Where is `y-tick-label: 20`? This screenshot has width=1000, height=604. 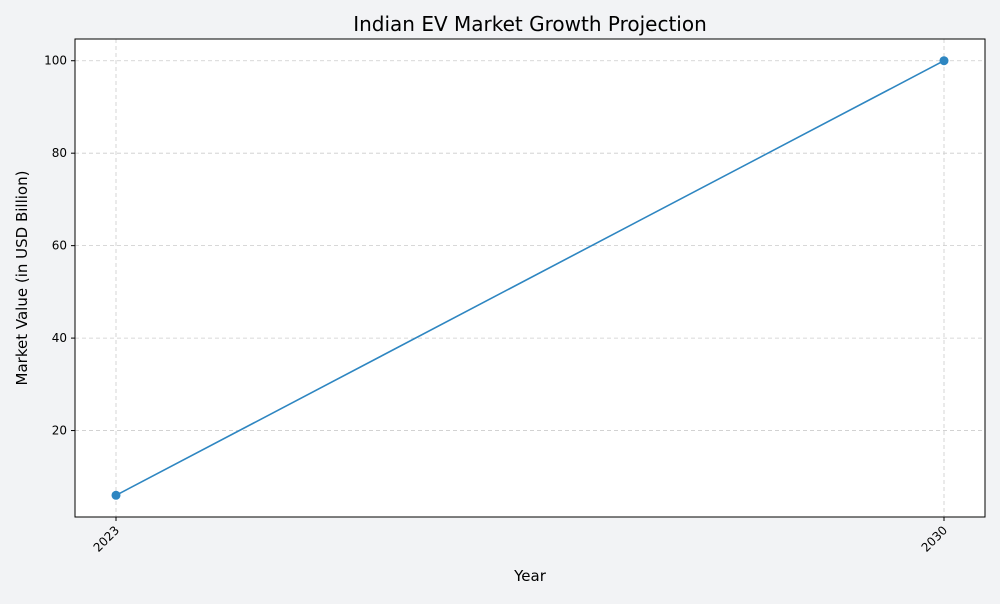
y-tick-label: 20 is located at coordinates (59, 431).